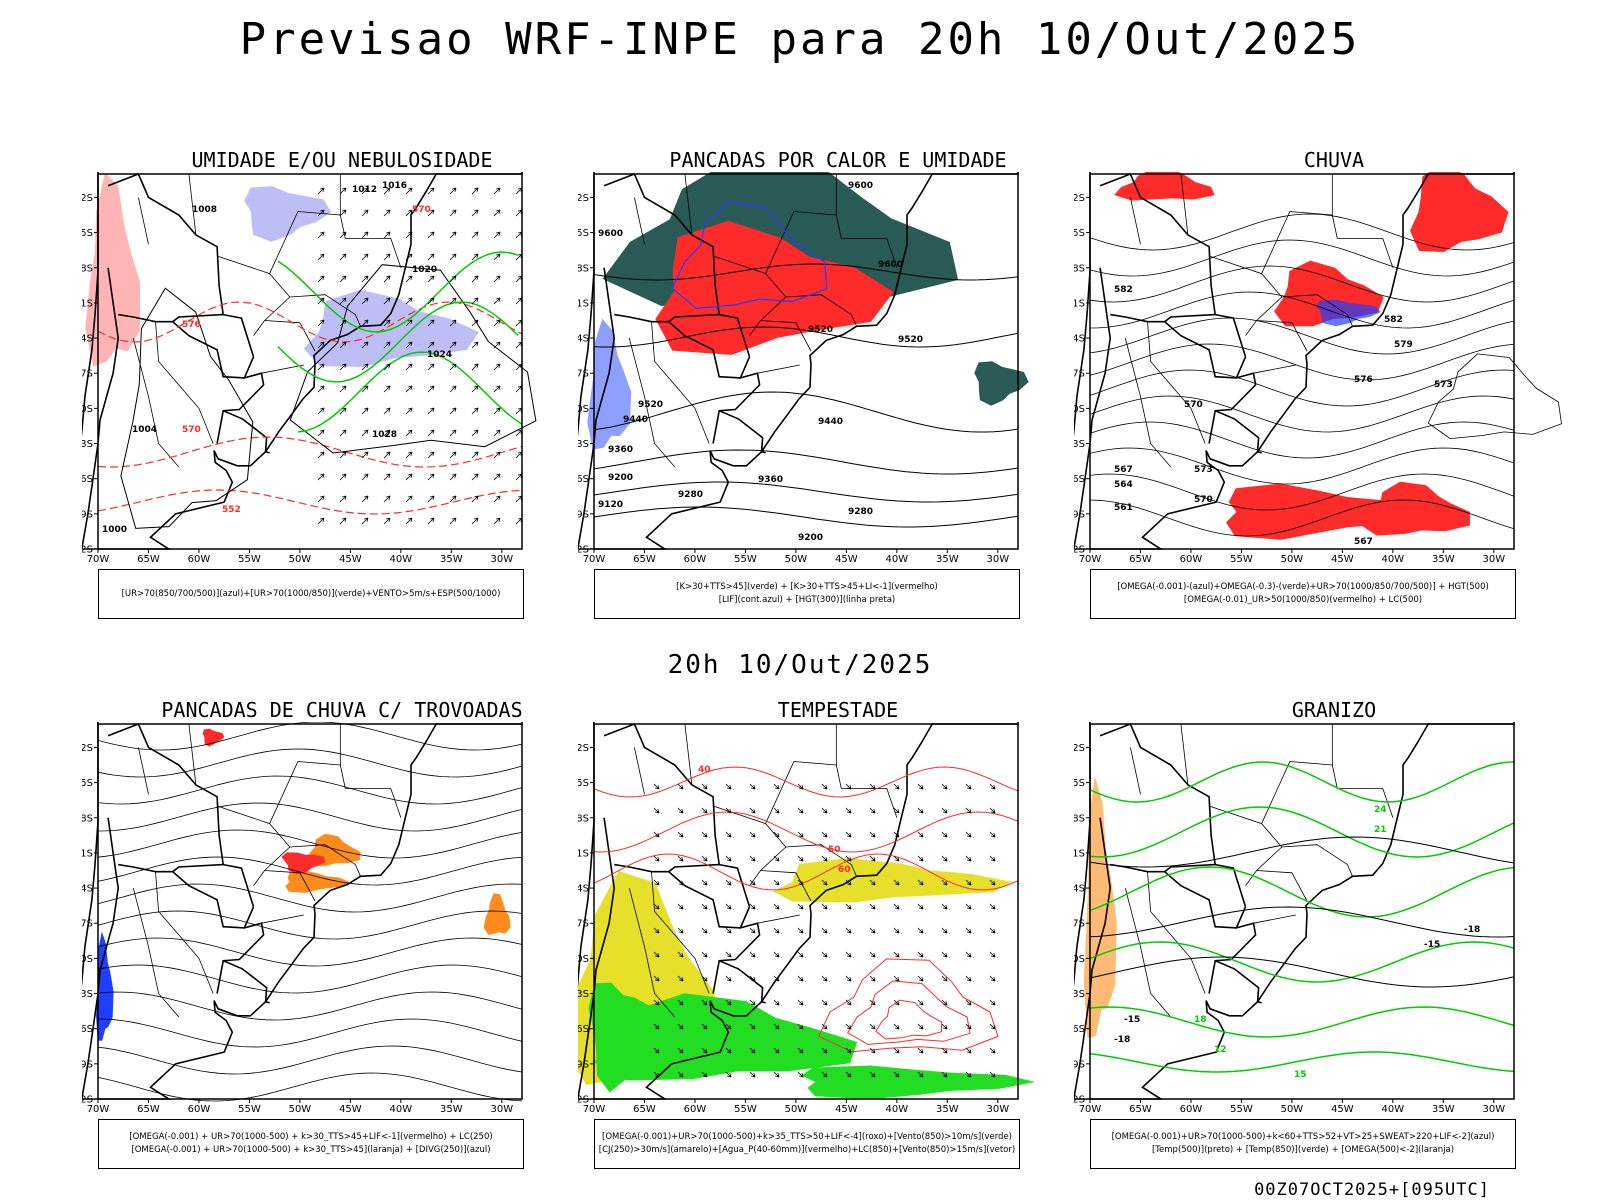 This screenshot has height=1200, width=1600. What do you see at coordinates (191, 325) in the screenshot?
I see `contour-label: 576` at bounding box center [191, 325].